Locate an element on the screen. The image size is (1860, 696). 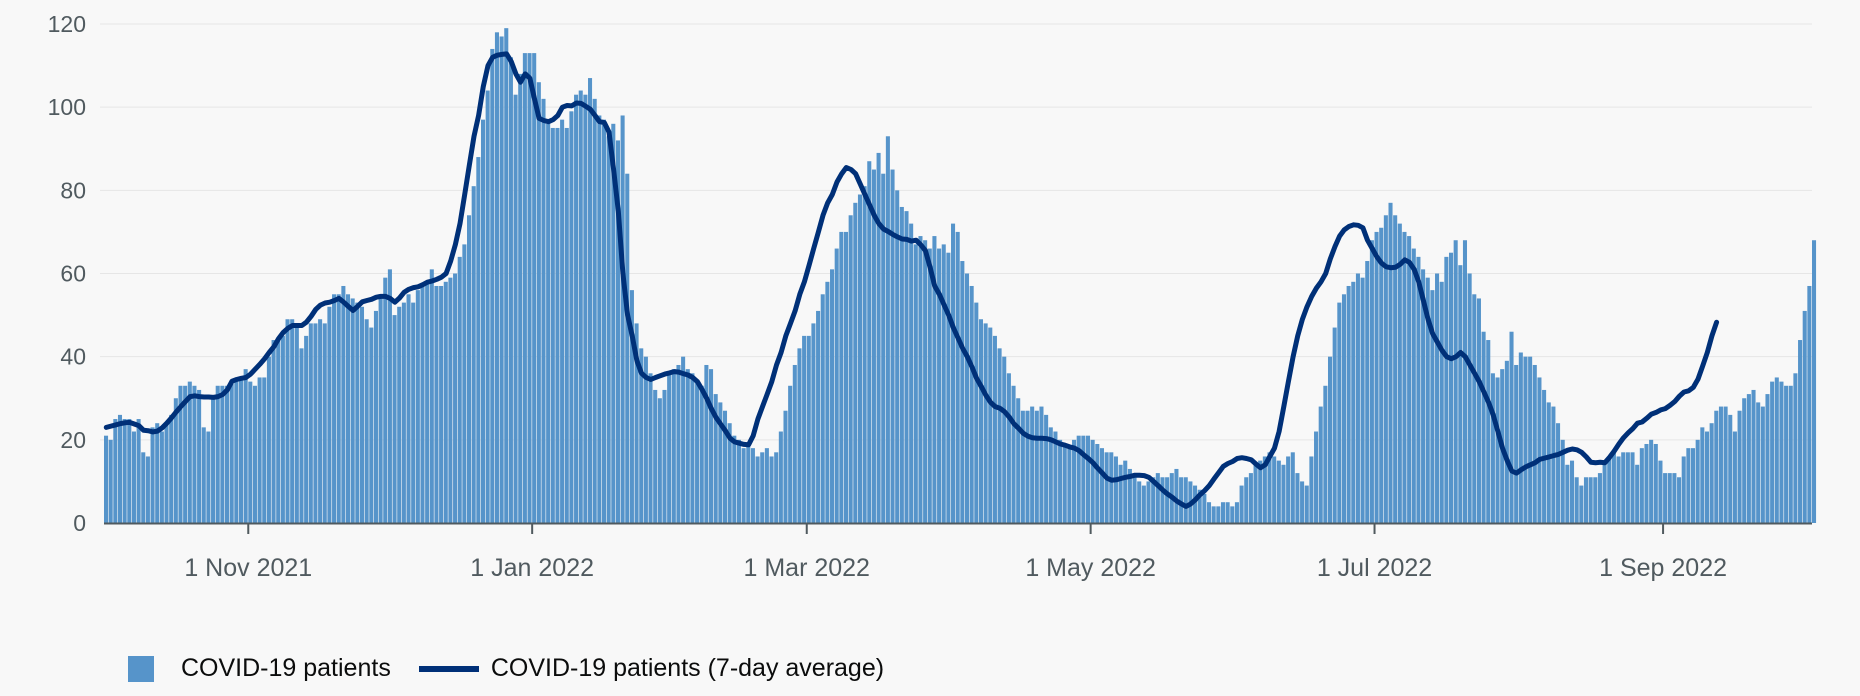
x-tick-label: 1 Mar 2022 is located at coordinates (807, 568).